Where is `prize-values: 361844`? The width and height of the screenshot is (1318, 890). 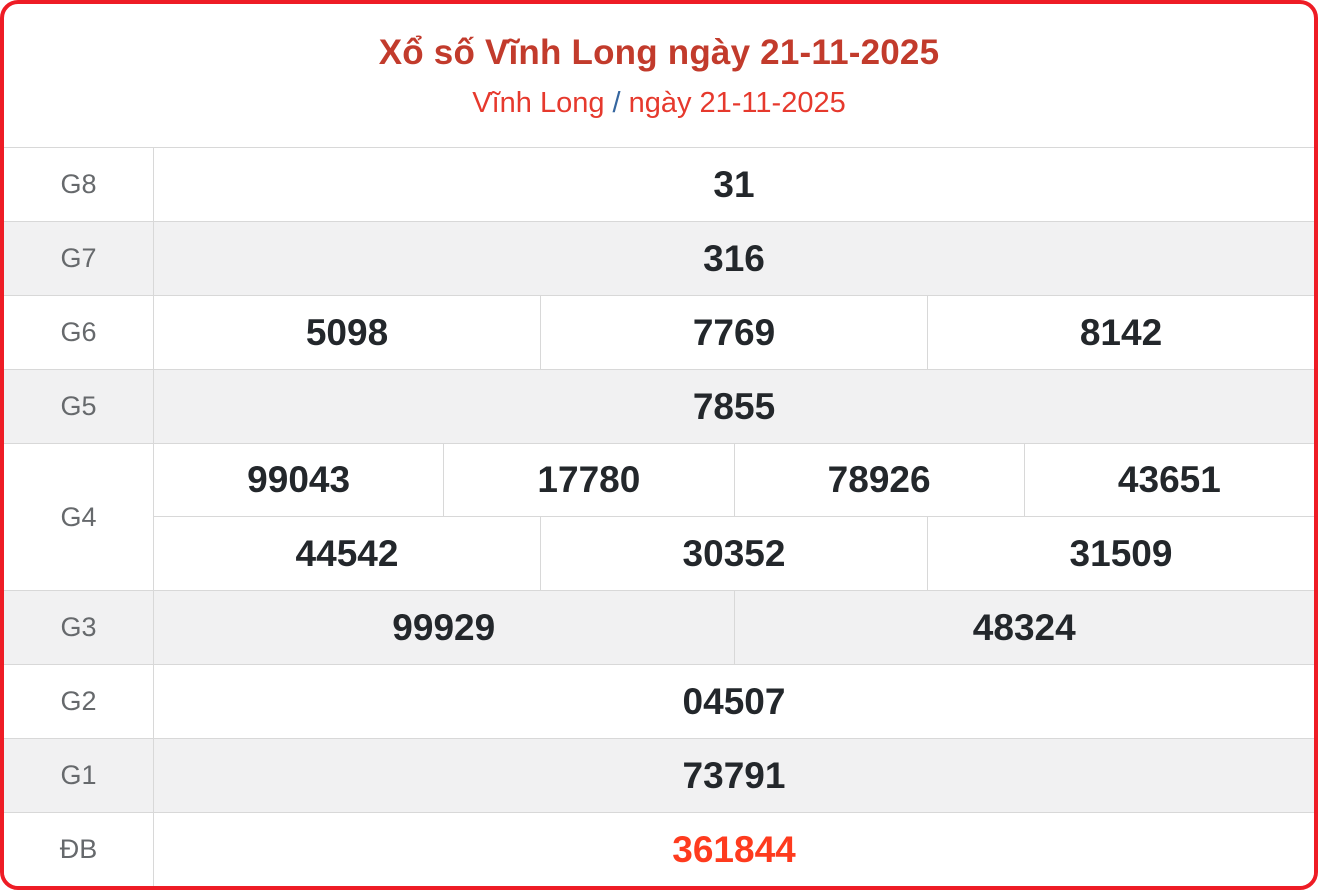
prize-values: 361844 is located at coordinates (734, 849).